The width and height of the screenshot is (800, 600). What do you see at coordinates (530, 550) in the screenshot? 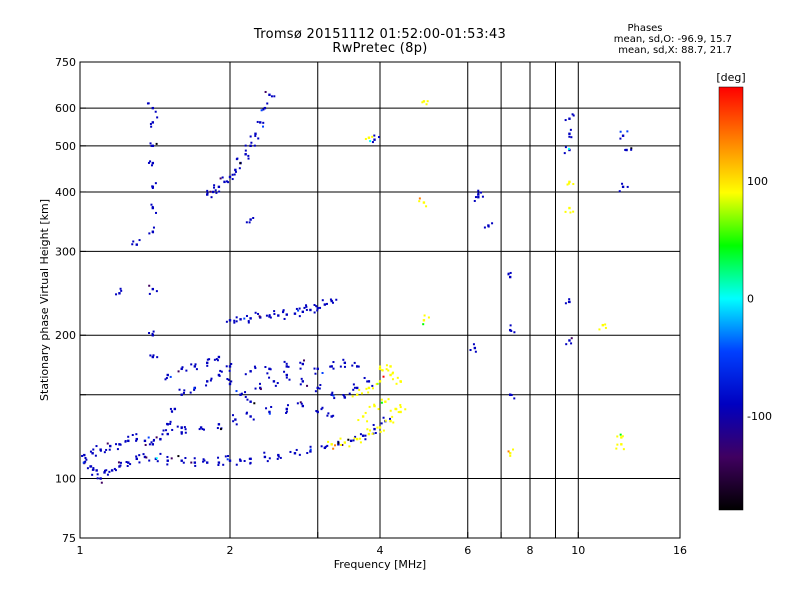
I see `x-tick-label: 8` at bounding box center [530, 550].